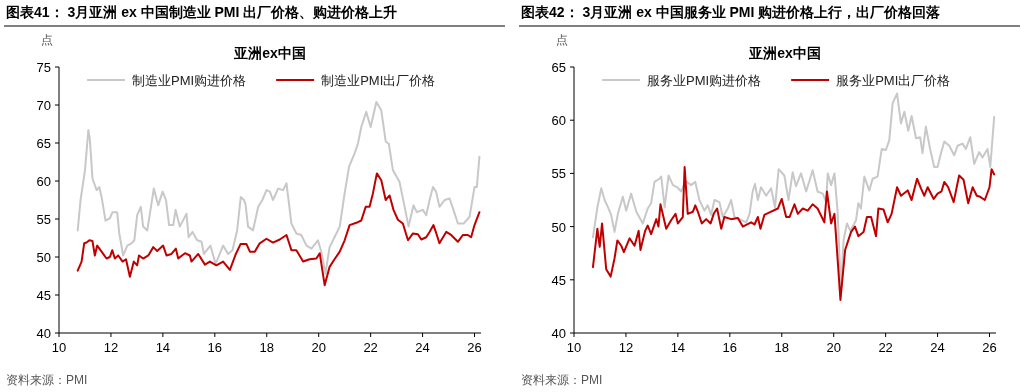  I want to click on legend-label: 制造业PMI购进价格, so click(189, 80).